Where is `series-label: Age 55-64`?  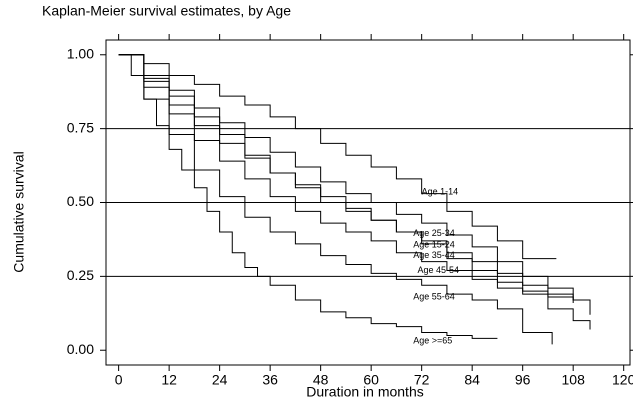
series-label: Age 55-64 is located at coordinates (434, 296).